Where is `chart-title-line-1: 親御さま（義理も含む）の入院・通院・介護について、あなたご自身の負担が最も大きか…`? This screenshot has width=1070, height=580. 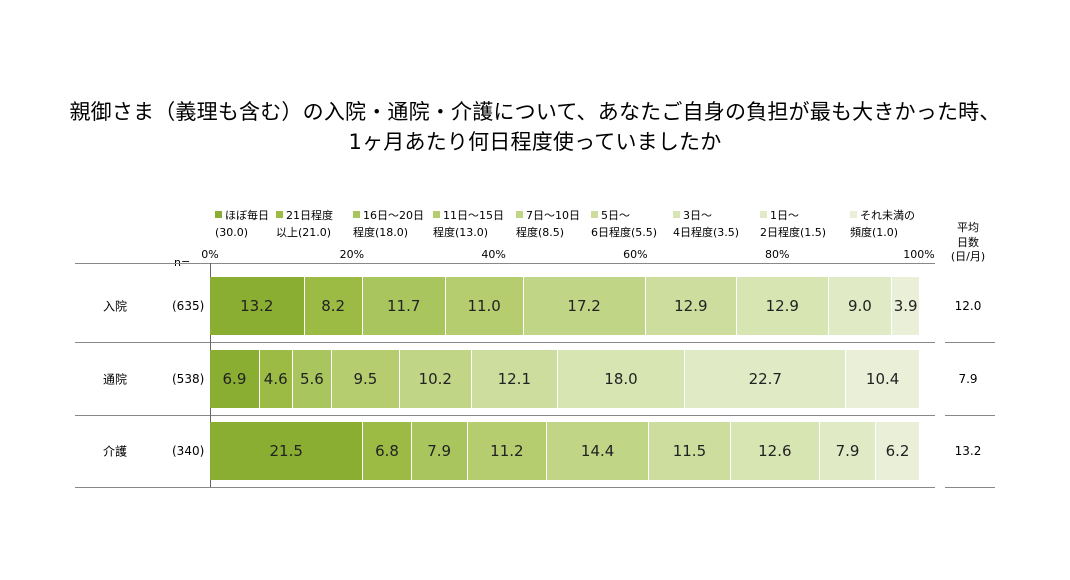
chart-title-line-1: 親御さま（義理も含む）の入院・通院・介護について、あなたご自身の負担が最も大きか… is located at coordinates (535, 112).